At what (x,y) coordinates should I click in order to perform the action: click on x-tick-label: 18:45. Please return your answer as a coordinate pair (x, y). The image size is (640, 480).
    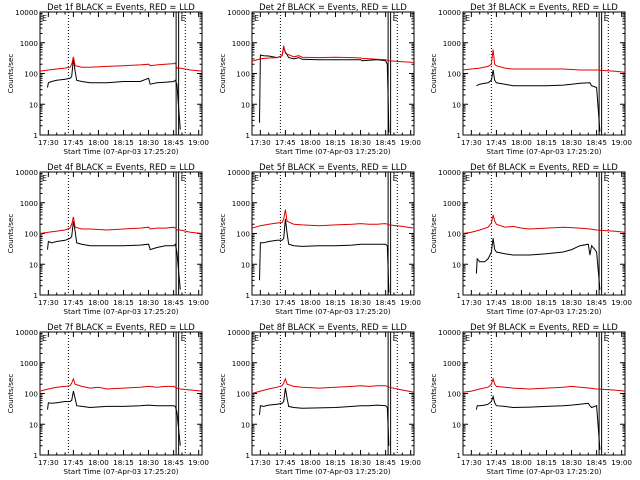
    Looking at the image, I should click on (385, 462).